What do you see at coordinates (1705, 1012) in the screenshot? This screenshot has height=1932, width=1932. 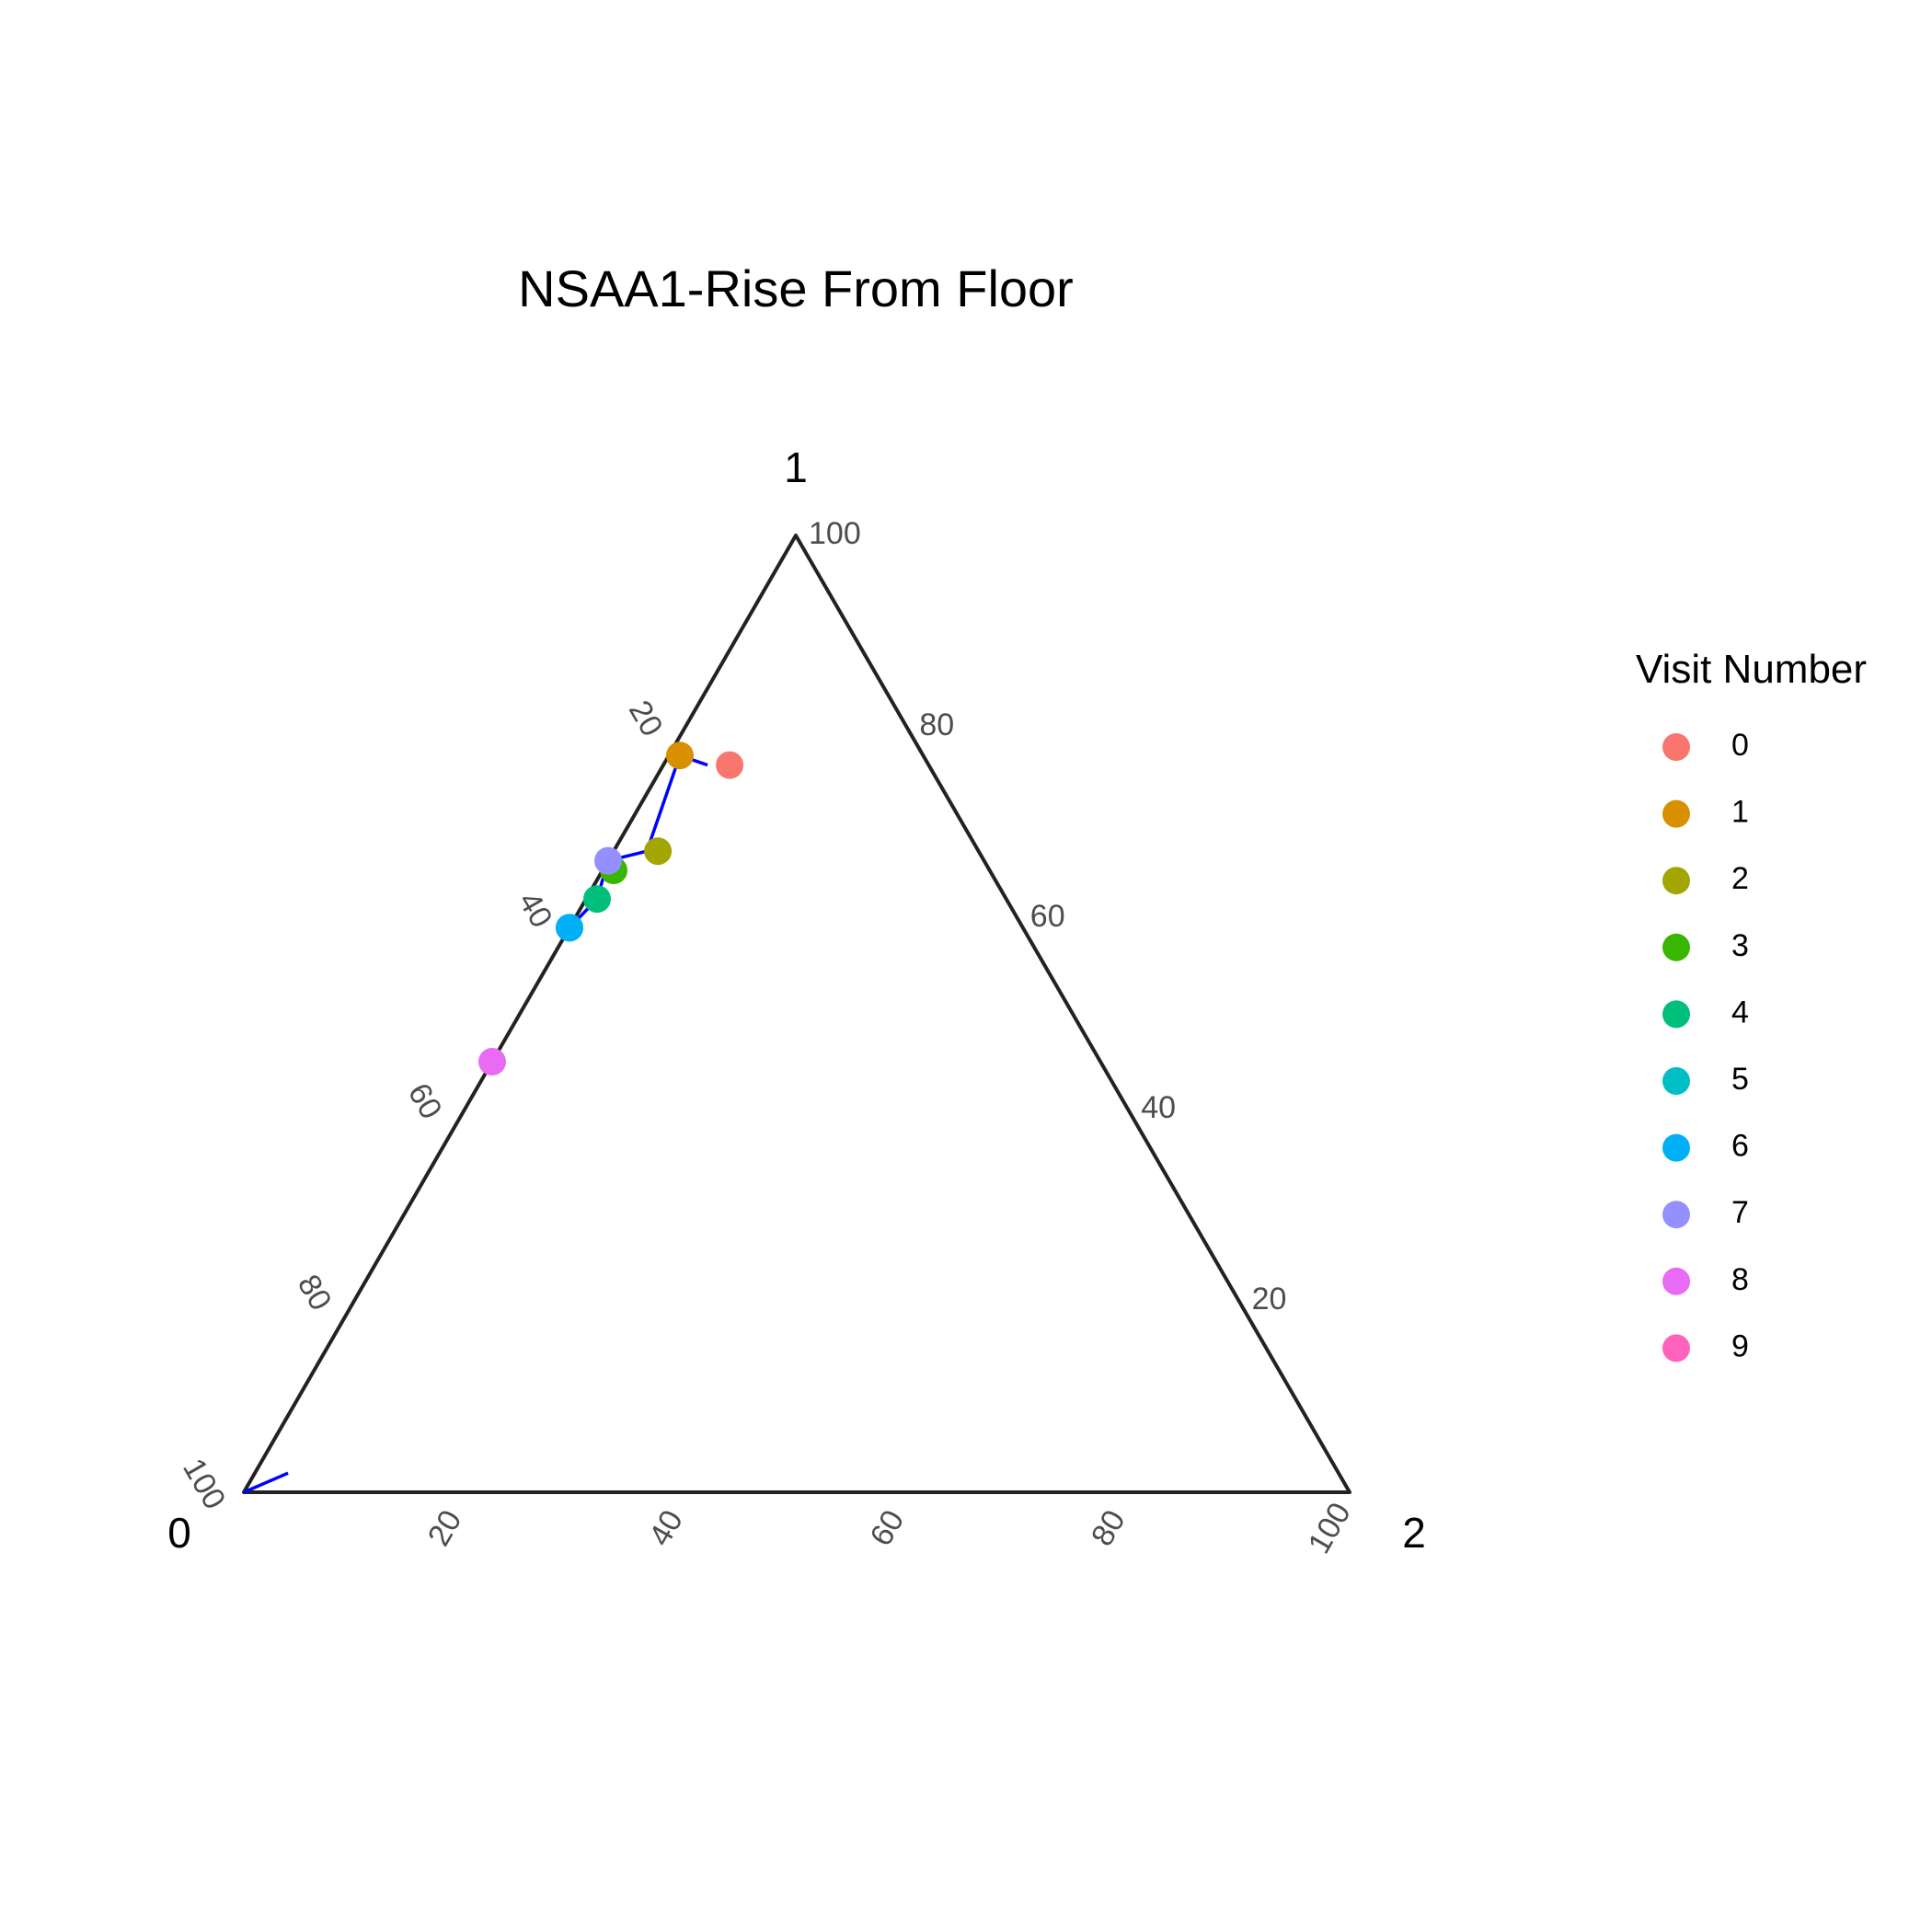 I see `legend-item: 4` at bounding box center [1705, 1012].